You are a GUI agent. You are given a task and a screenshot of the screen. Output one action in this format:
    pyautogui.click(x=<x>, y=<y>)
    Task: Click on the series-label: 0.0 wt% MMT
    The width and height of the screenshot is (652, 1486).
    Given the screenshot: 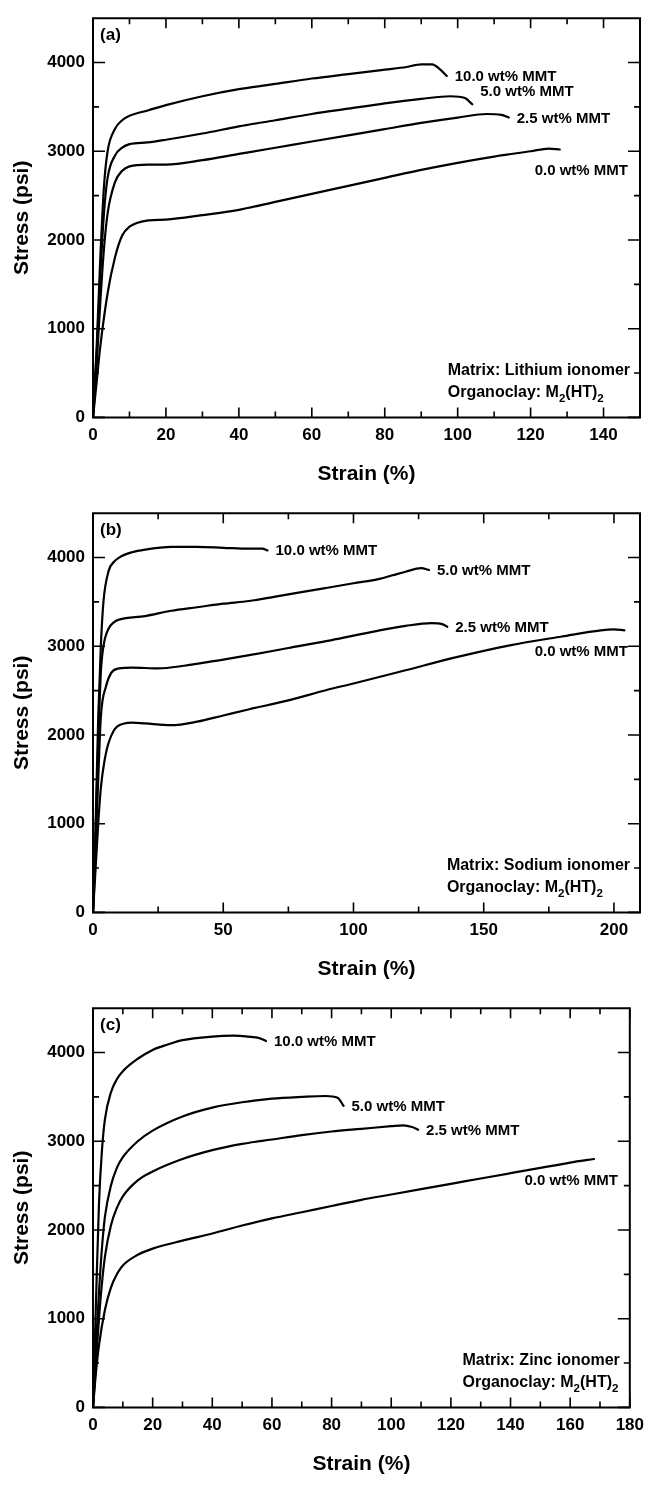 What is the action you would take?
    pyautogui.click(x=581, y=170)
    